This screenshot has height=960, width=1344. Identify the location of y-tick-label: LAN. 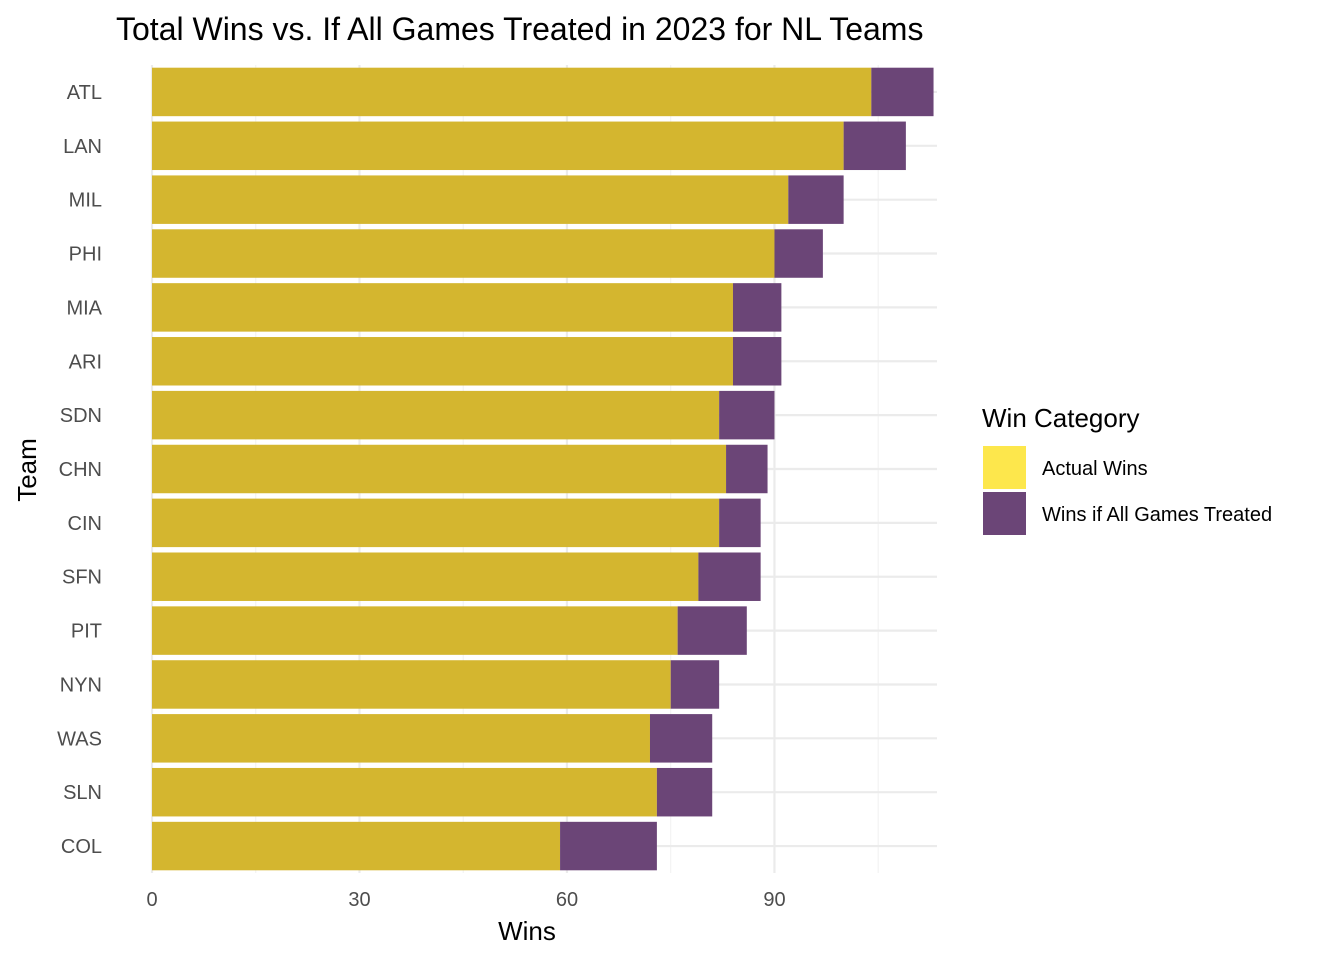
(82, 147).